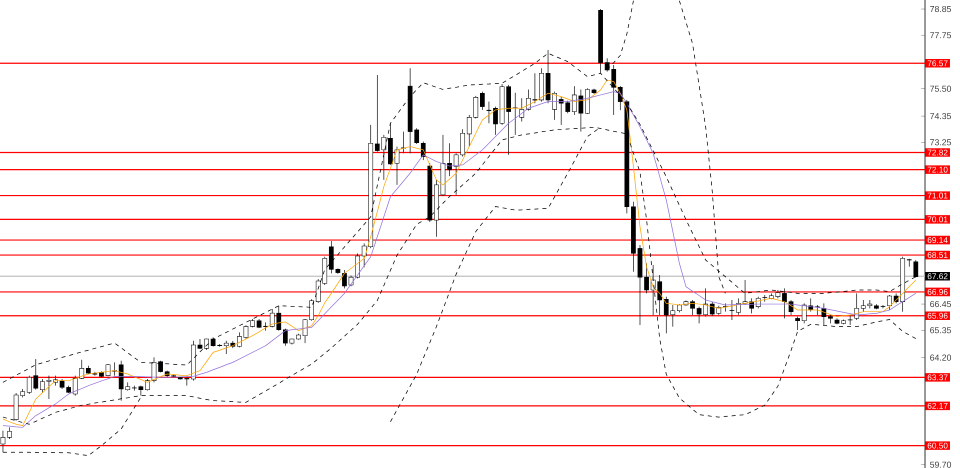 The height and width of the screenshot is (468, 960). What do you see at coordinates (938, 169) in the screenshot?
I see `ref-line-label: 72.10` at bounding box center [938, 169].